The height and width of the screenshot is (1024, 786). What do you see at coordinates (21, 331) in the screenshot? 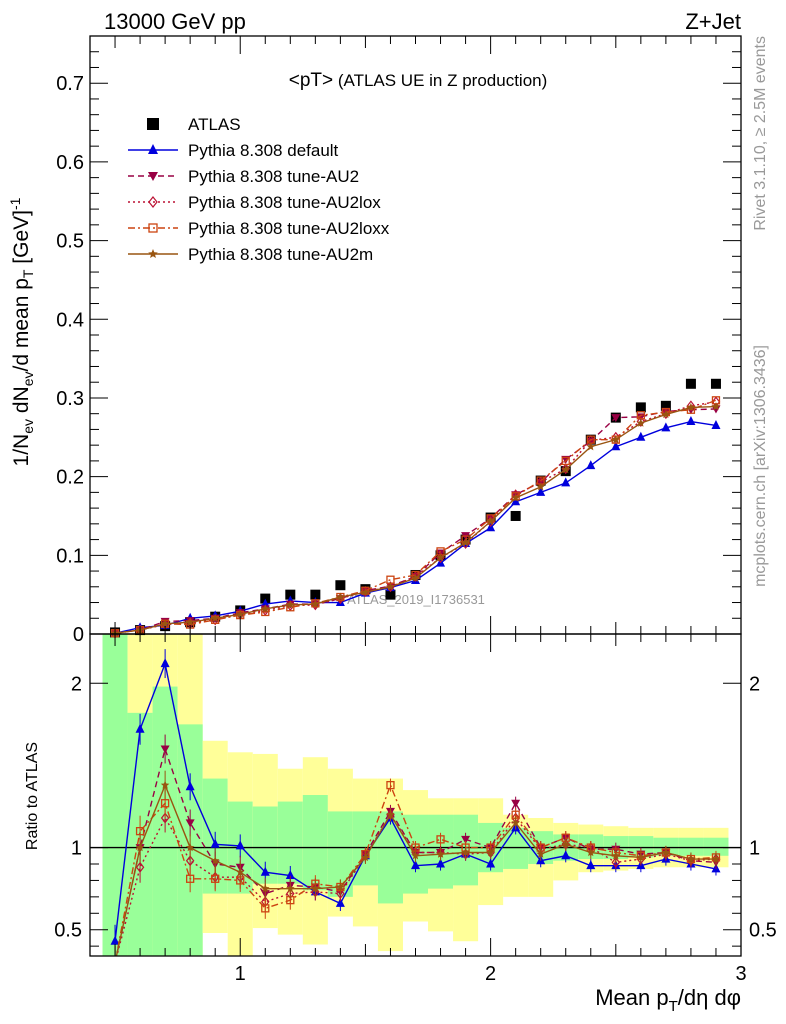
I see `y-axis-label: 1/Nev dNev/d mean pT [GeV]-1` at bounding box center [21, 331].